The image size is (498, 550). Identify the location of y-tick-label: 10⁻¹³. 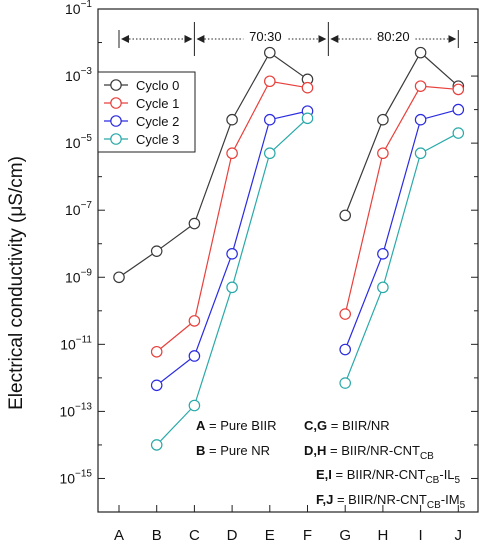
(75, 410).